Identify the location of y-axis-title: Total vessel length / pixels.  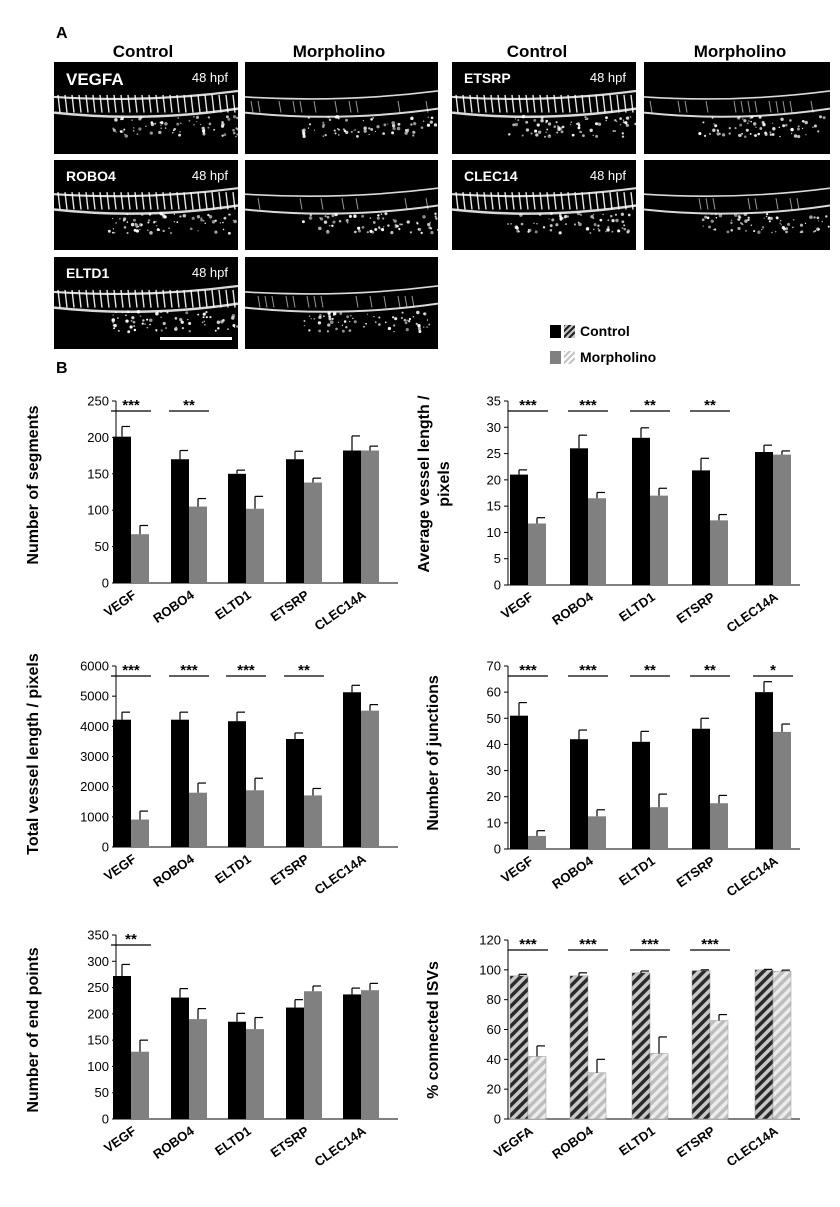
(33, 754).